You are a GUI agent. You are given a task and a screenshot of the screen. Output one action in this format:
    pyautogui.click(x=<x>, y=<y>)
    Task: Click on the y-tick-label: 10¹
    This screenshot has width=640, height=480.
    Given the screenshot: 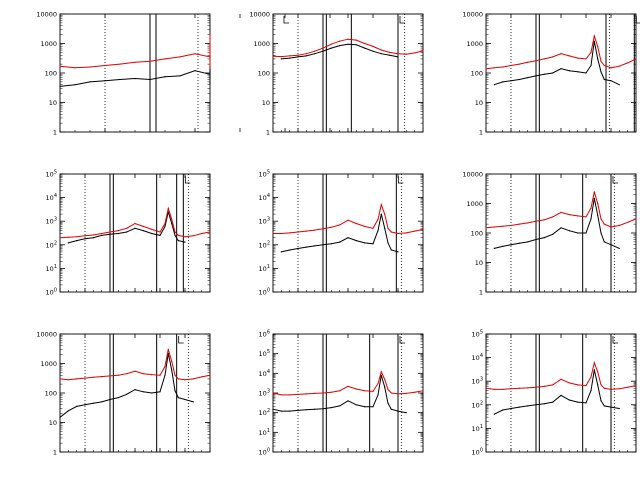 What is the action you would take?
    pyautogui.click(x=264, y=268)
    